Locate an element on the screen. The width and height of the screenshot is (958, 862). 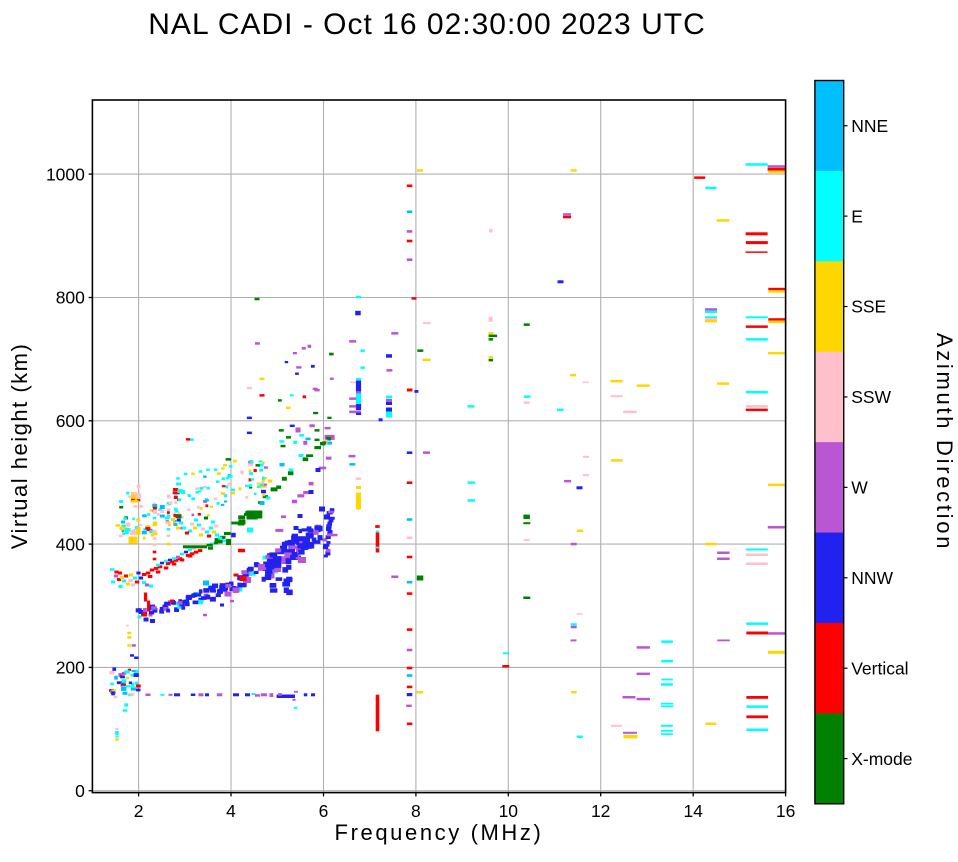
svg-text: 4 is located at coordinates (231, 811).